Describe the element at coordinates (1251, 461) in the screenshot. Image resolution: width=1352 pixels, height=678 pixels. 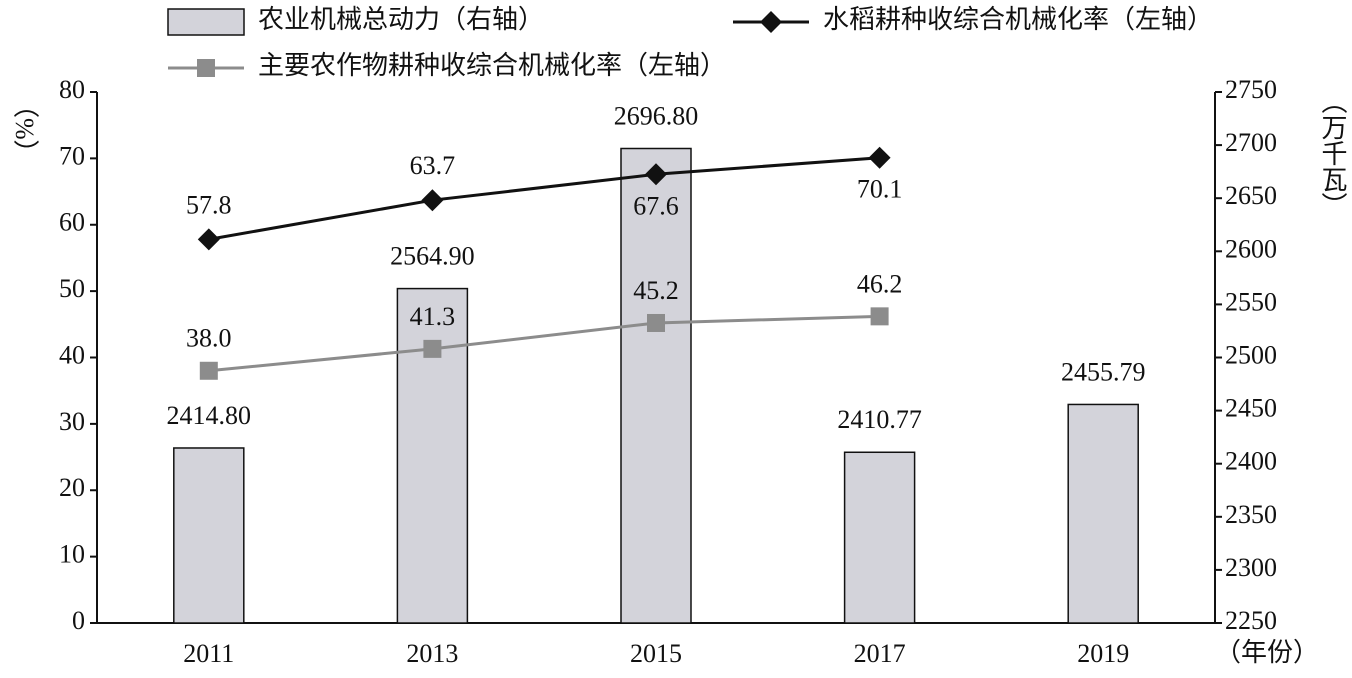
I see `y2-tick-label: 2400` at that location.